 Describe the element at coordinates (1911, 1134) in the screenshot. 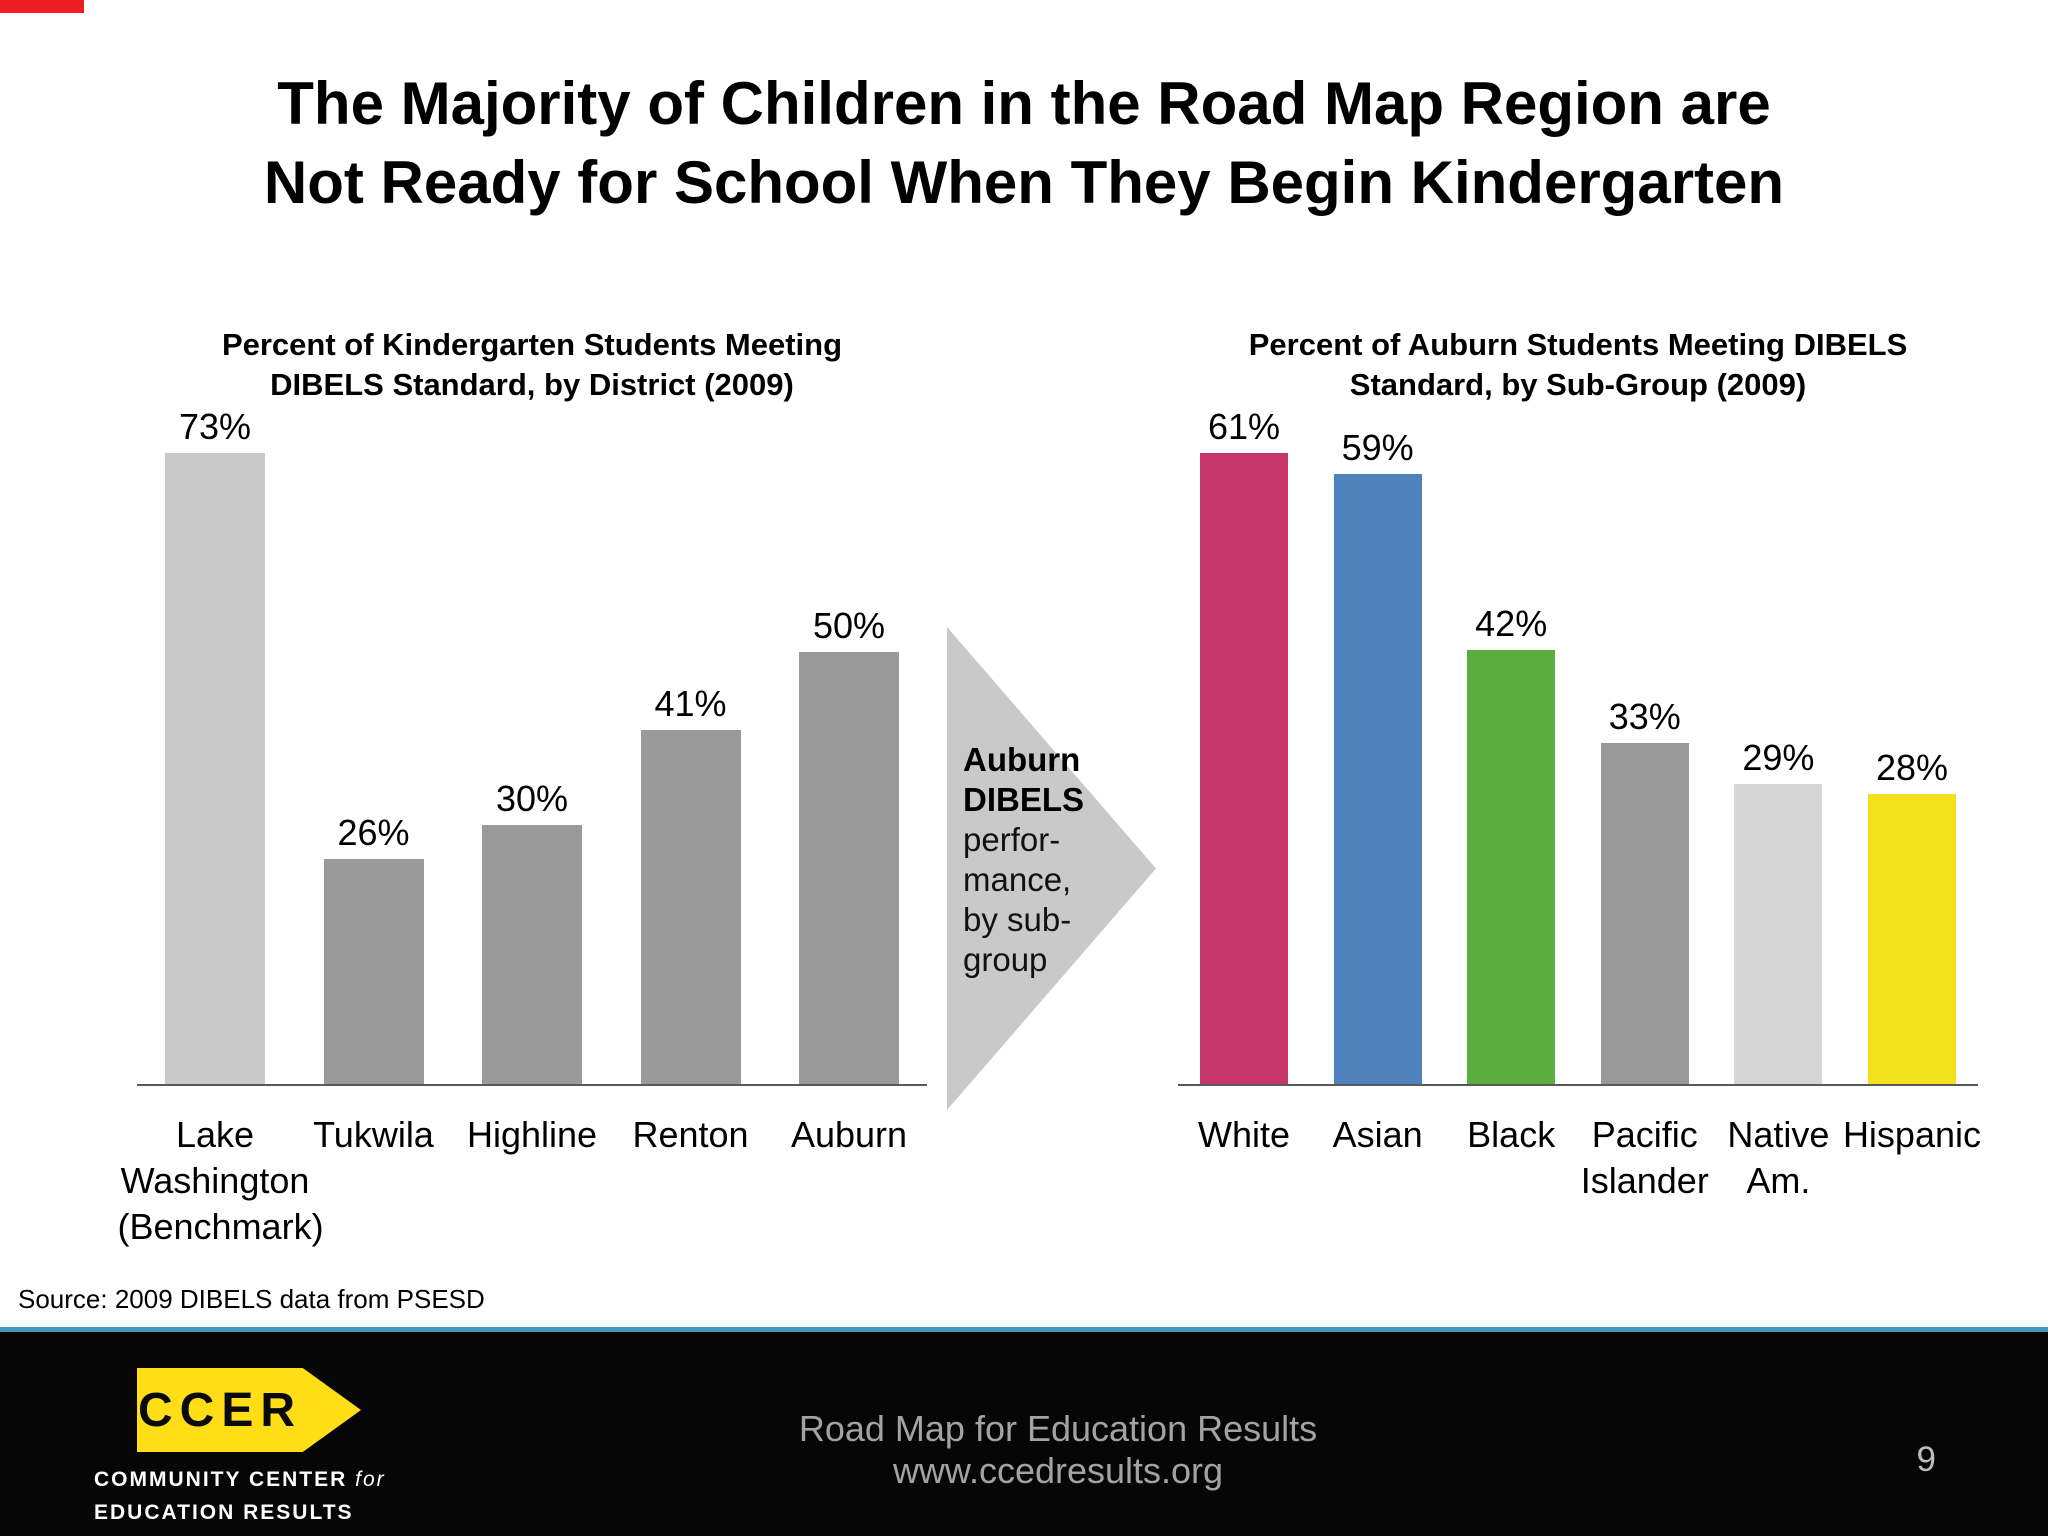

I see `category-label: Hispanic` at that location.